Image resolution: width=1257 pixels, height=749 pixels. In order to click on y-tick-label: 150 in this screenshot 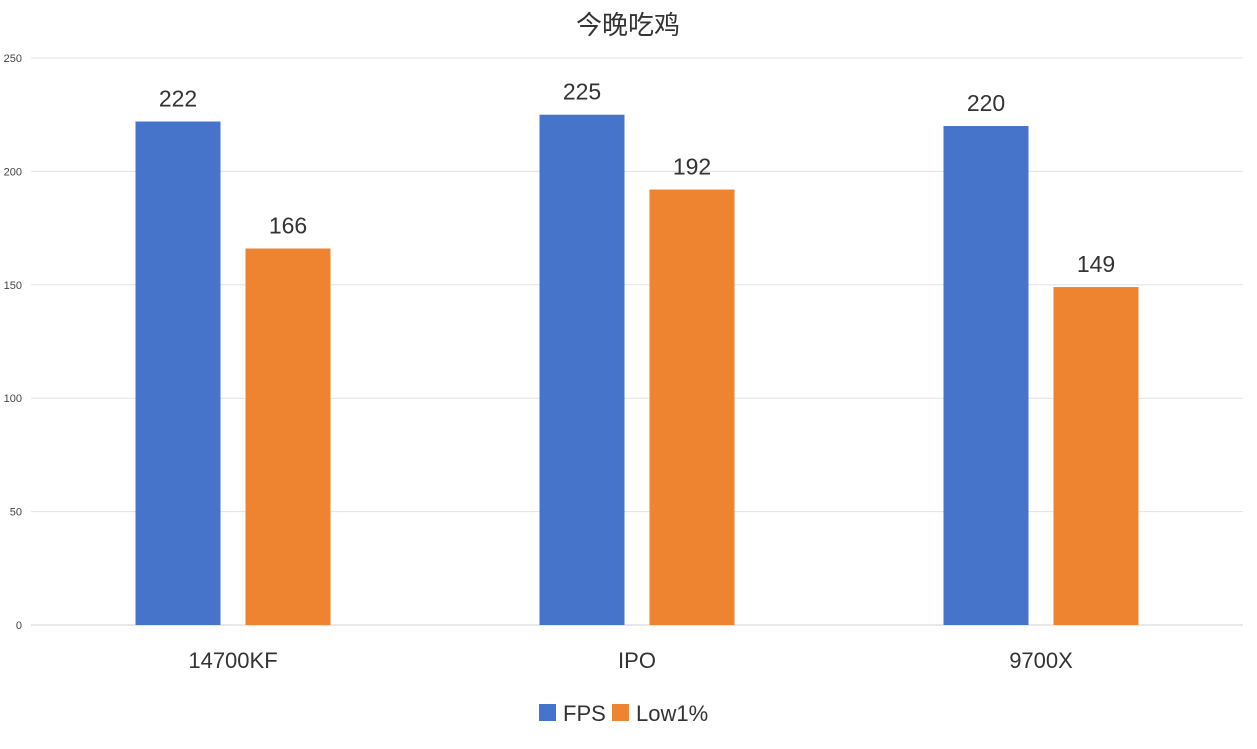, I will do `click(13, 286)`.